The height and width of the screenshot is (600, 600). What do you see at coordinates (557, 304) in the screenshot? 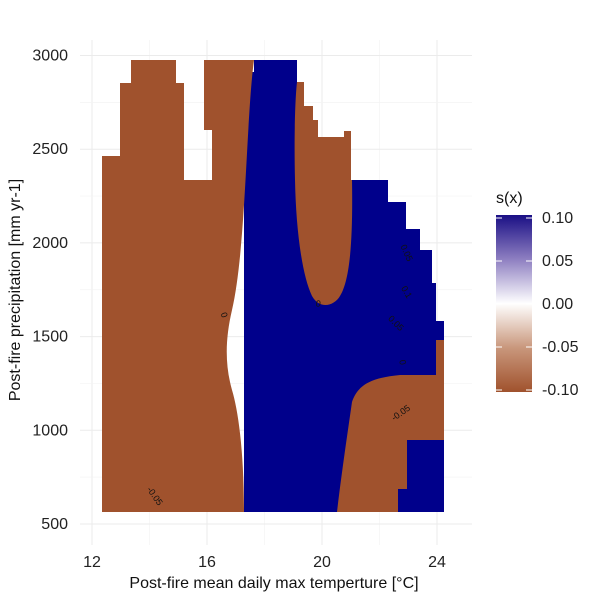
I see `legend-label: 0.00` at bounding box center [557, 304].